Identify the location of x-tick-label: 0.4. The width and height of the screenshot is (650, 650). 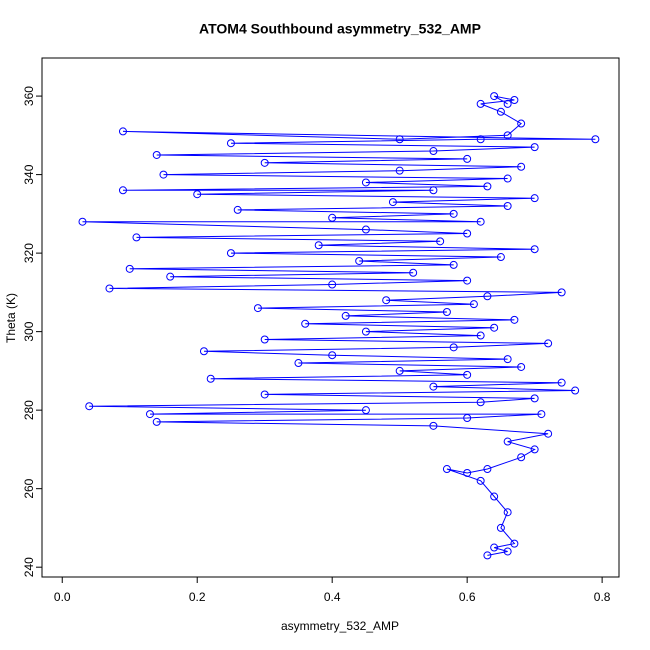
(332, 597).